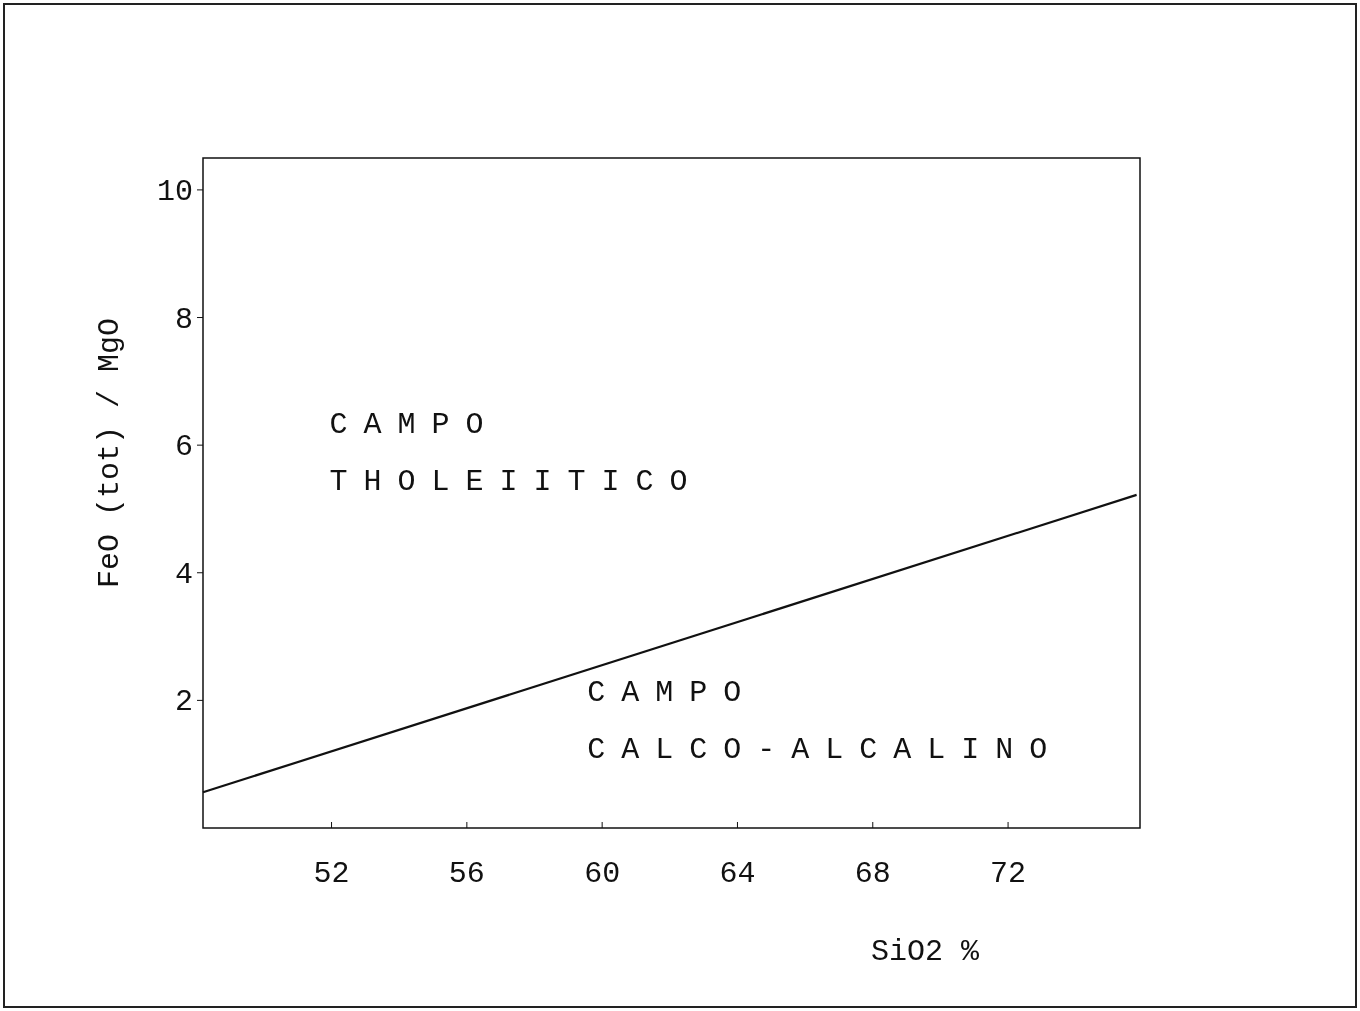 The height and width of the screenshot is (1011, 1360). What do you see at coordinates (872, 874) in the screenshot?
I see `x-tick-label: 68` at bounding box center [872, 874].